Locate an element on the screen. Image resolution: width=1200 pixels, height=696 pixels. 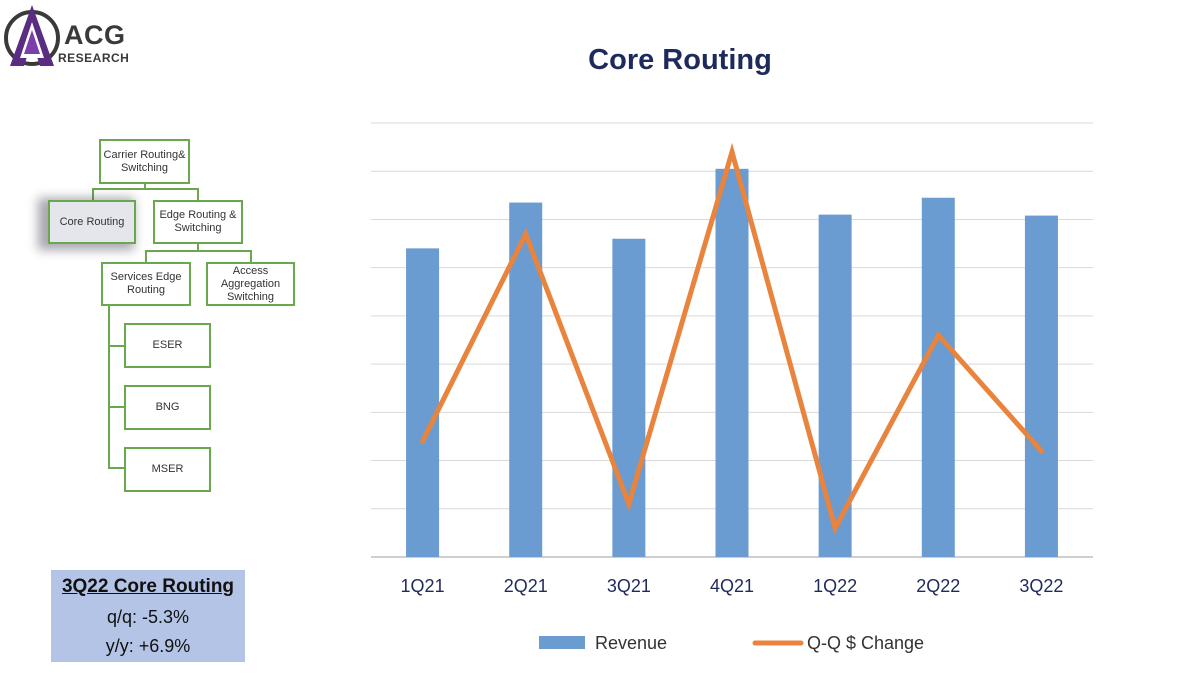
summary-qq-change: q/q: -5.3% is located at coordinates (148, 617).